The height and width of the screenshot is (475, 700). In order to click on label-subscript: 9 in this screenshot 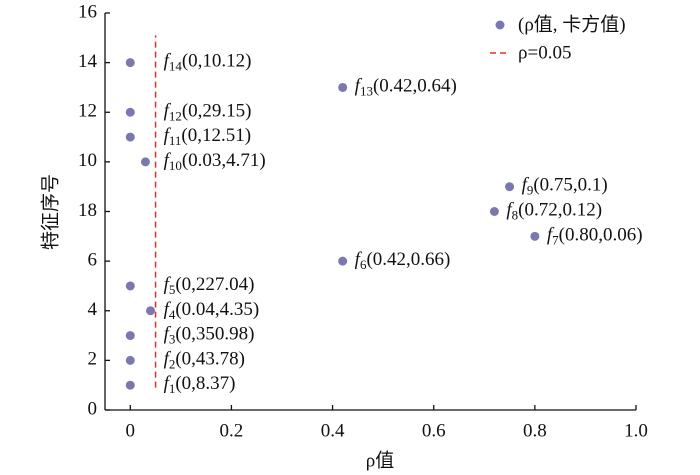, I will do `click(530, 190)`.